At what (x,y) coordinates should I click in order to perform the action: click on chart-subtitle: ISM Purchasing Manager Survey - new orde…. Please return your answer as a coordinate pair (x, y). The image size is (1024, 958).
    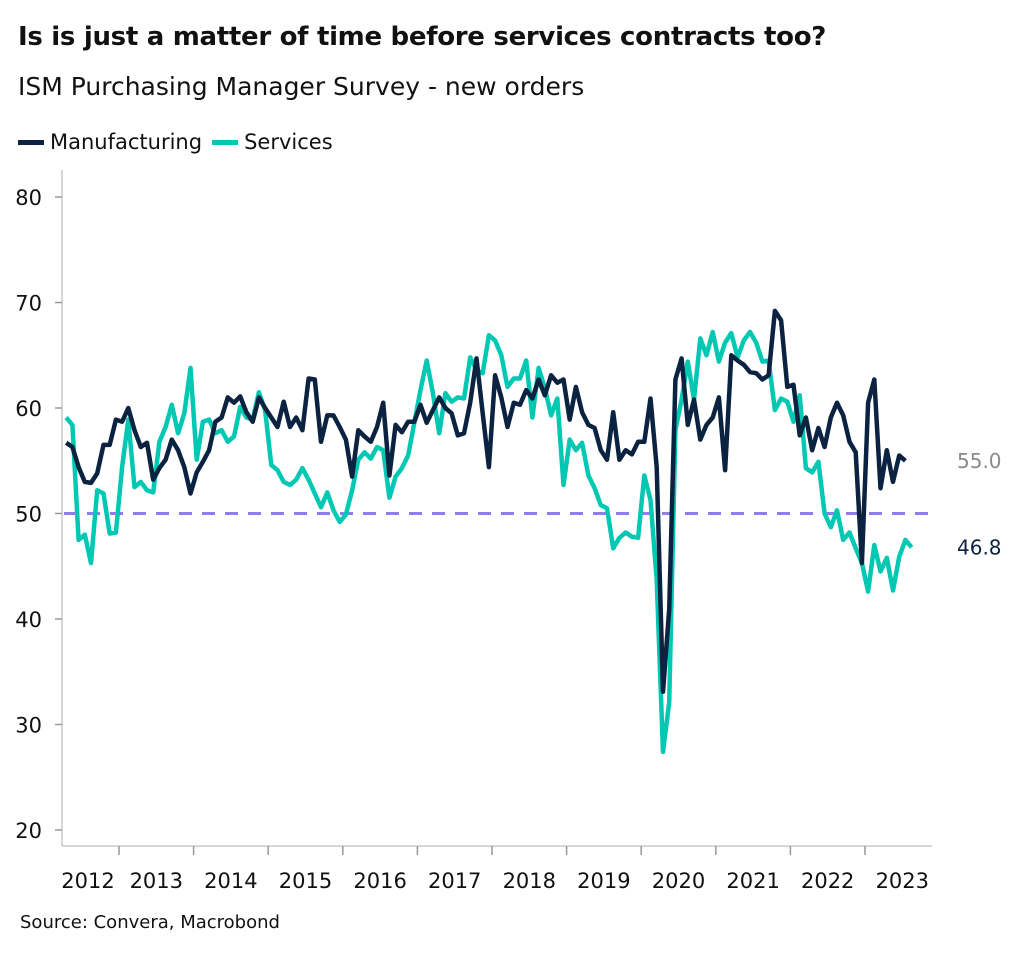
    Looking at the image, I should click on (301, 86).